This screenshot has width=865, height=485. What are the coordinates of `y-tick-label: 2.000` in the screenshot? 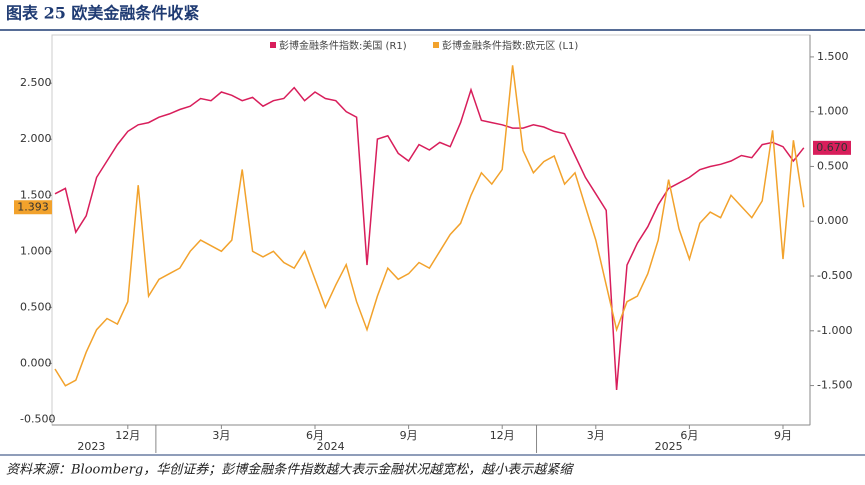 It's located at (36, 138).